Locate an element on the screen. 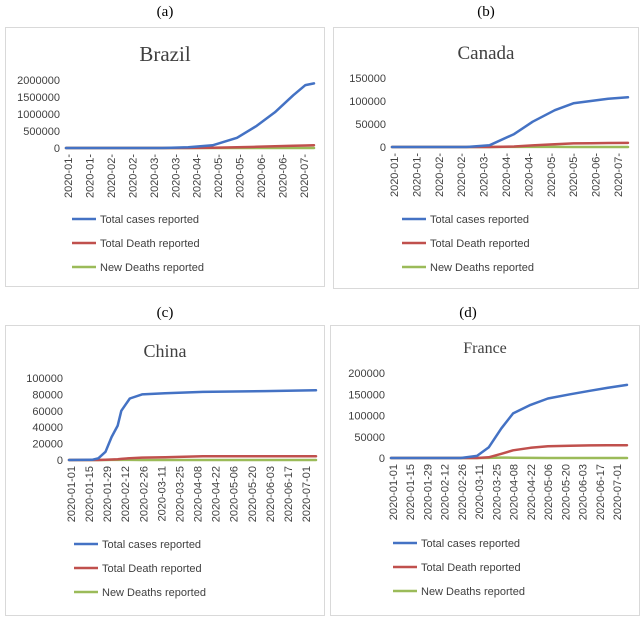  panel-label-a: (a) is located at coordinates (165, 12).